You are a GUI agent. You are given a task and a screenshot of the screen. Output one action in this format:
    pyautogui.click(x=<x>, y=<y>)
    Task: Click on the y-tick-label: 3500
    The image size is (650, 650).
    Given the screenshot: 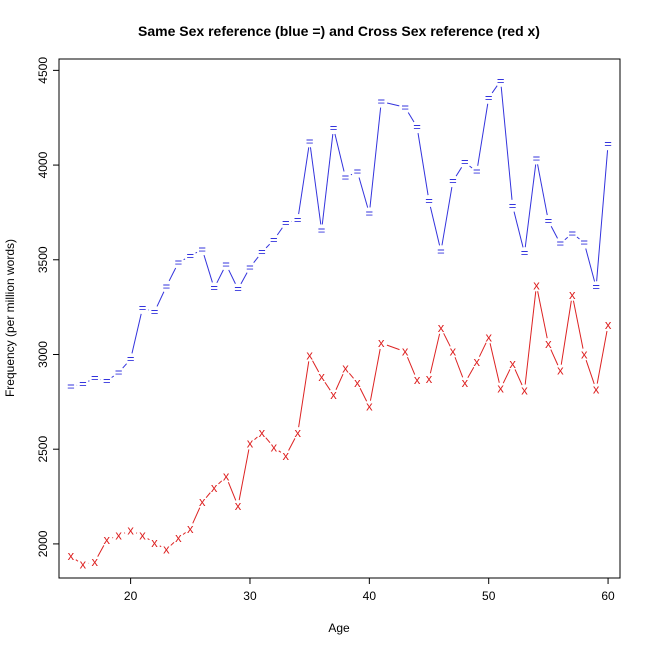 What is the action you would take?
    pyautogui.click(x=43, y=259)
    